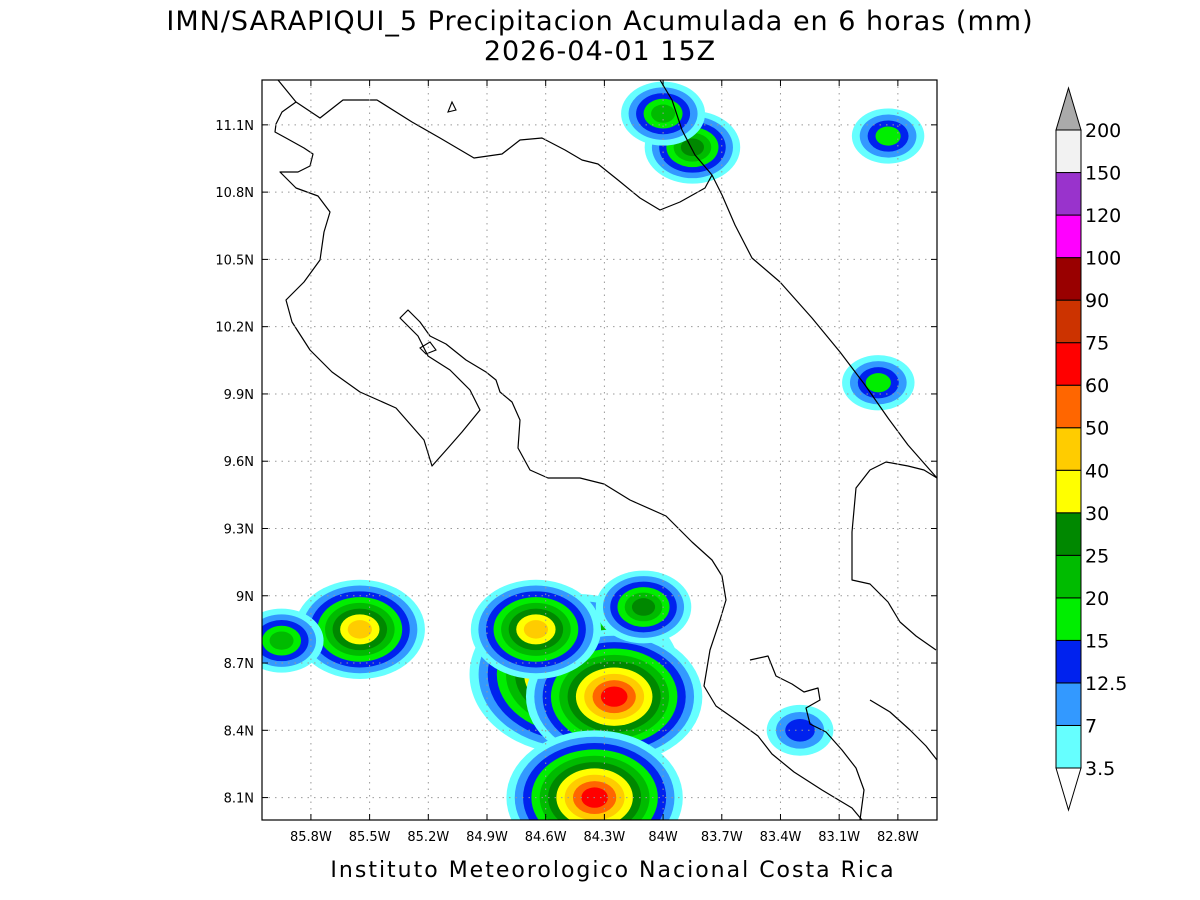  What do you see at coordinates (1097, 471) in the screenshot?
I see `colorbar-label: 40` at bounding box center [1097, 471].